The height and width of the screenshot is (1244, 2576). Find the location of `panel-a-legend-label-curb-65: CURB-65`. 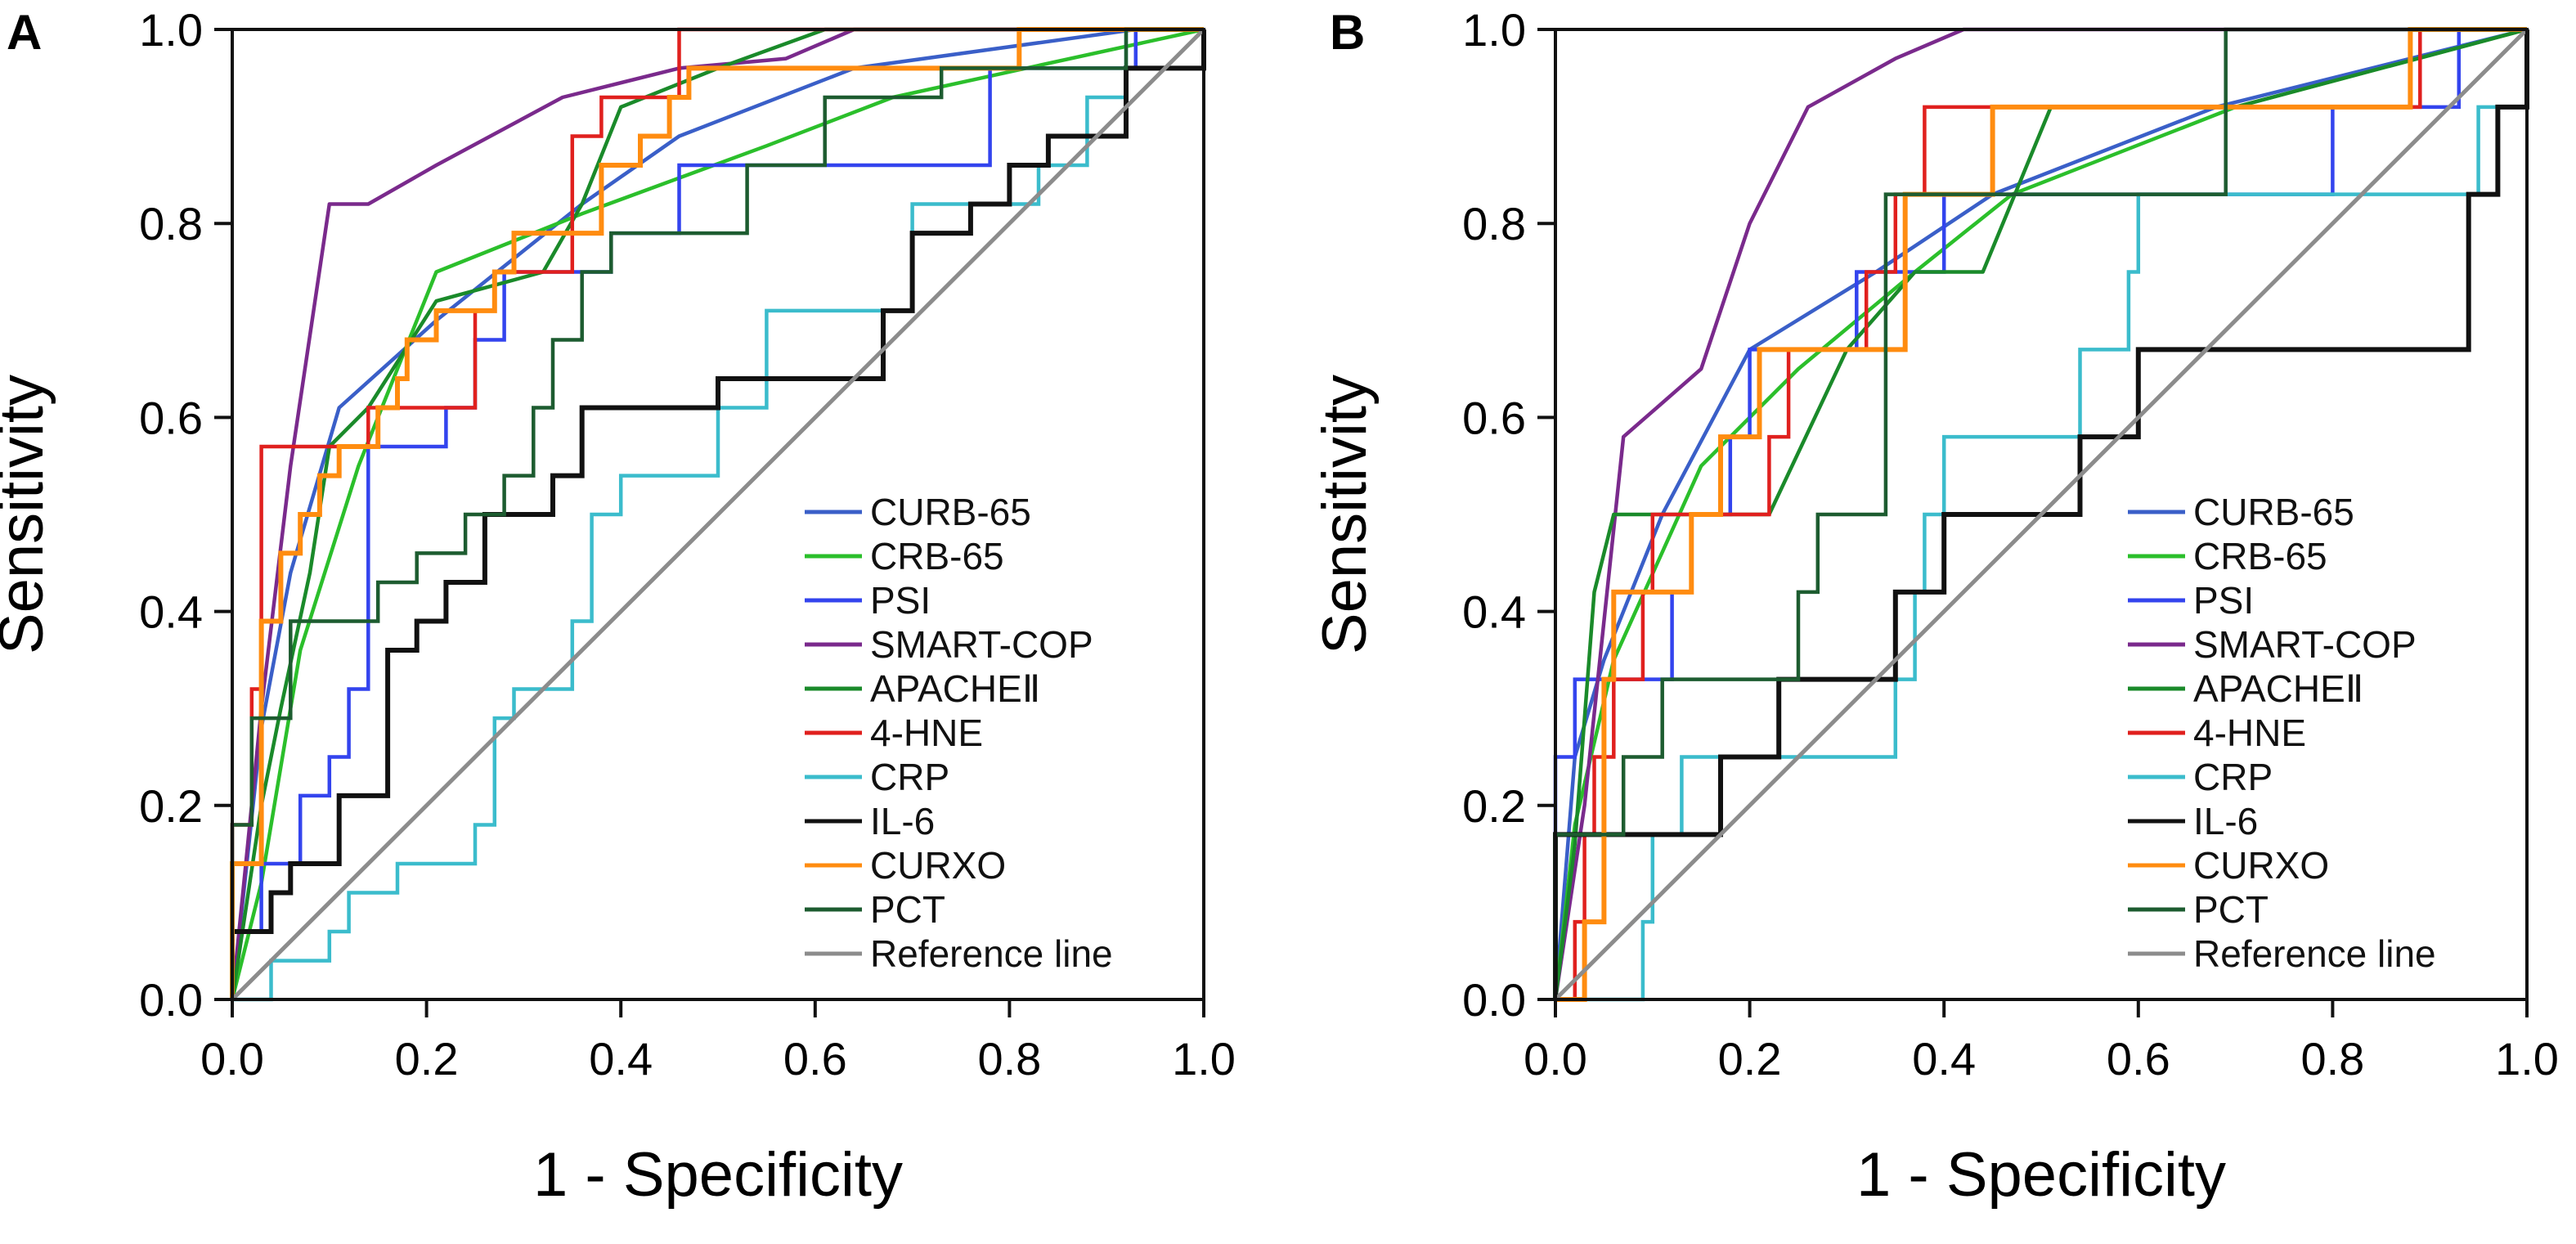

panel-a-legend-label-curb-65: CURB-65 is located at coordinates (951, 512).